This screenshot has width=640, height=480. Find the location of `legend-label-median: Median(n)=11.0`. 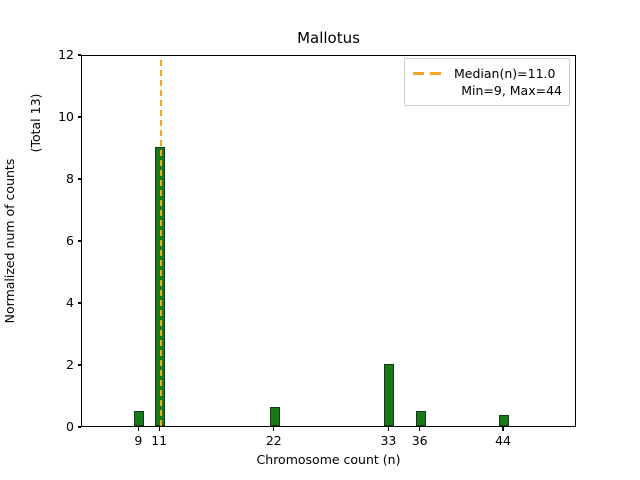

legend-label-median: Median(n)=11.0 is located at coordinates (505, 73).